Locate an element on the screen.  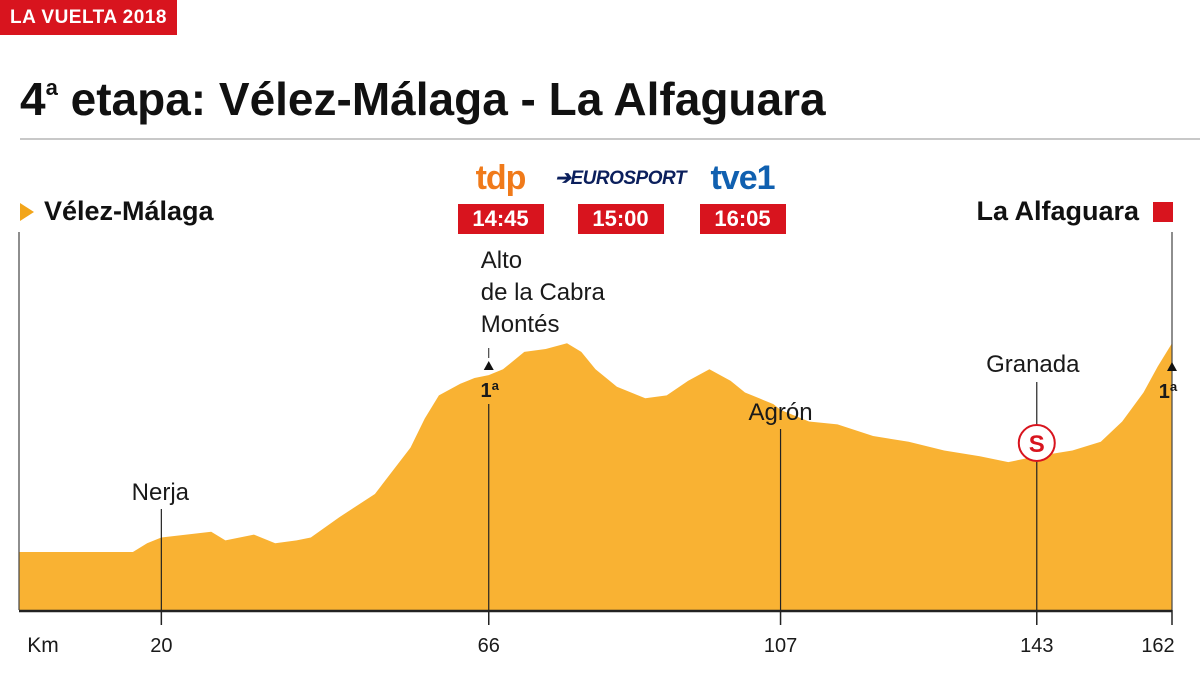
x-tick-label: 20 is located at coordinates (161, 646).